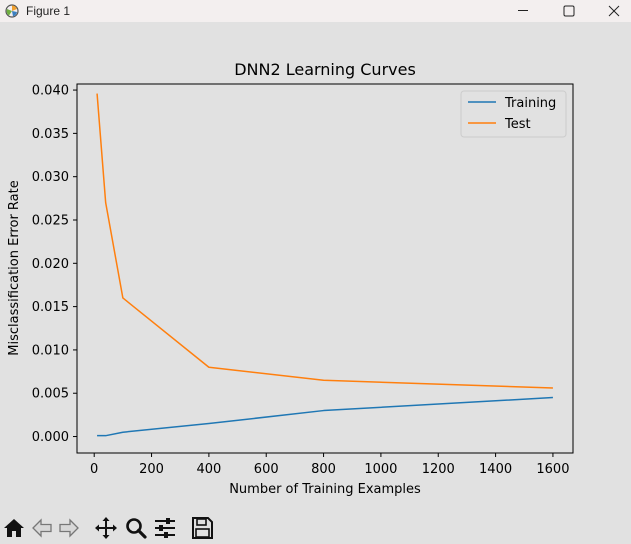 This screenshot has width=631, height=544. I want to click on home-icon, so click(14, 528).